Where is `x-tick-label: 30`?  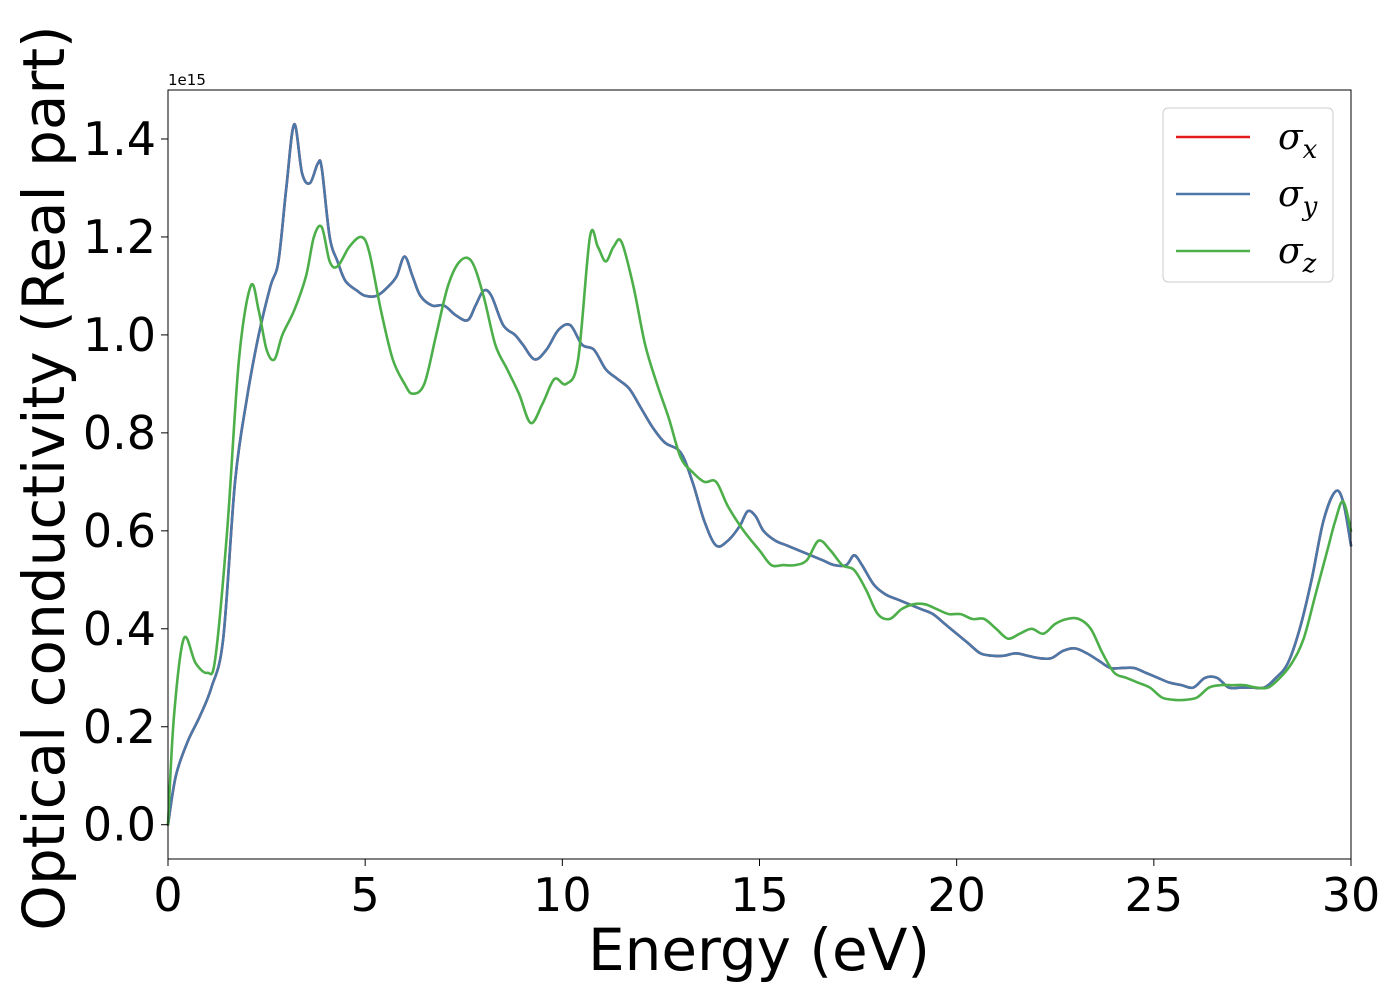 x-tick-label: 30 is located at coordinates (1351, 895).